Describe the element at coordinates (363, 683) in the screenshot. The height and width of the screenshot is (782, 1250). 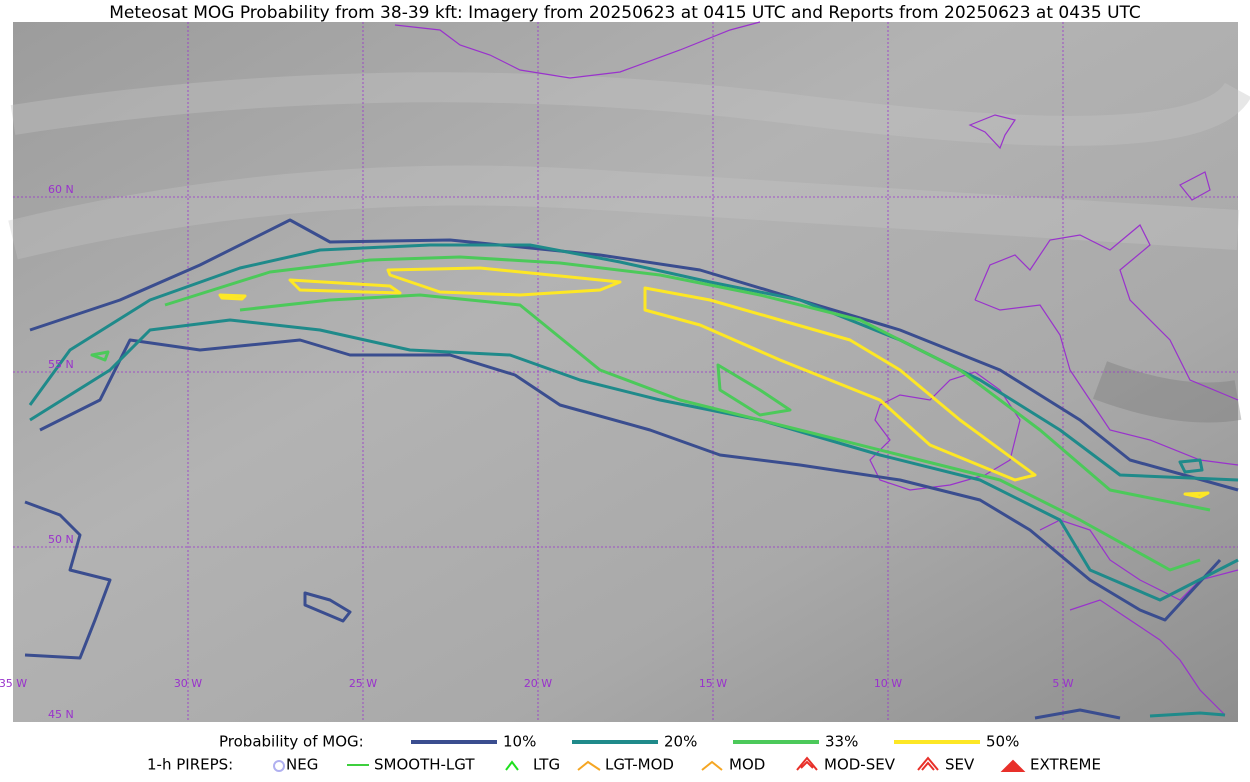
I see `lon-label: 25 W` at that location.